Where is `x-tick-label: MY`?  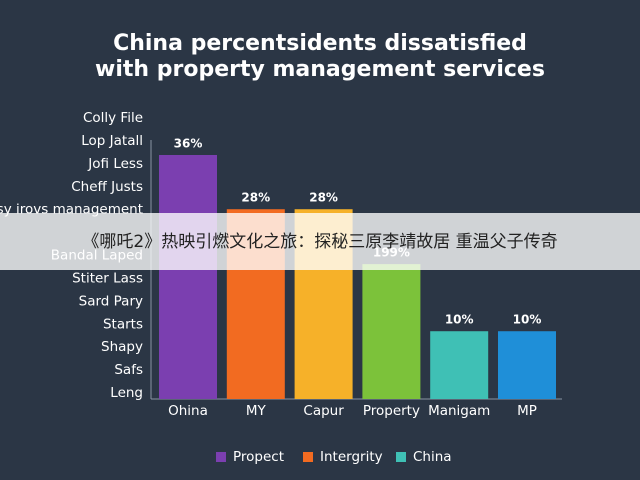
x-tick-label: MY is located at coordinates (256, 411).